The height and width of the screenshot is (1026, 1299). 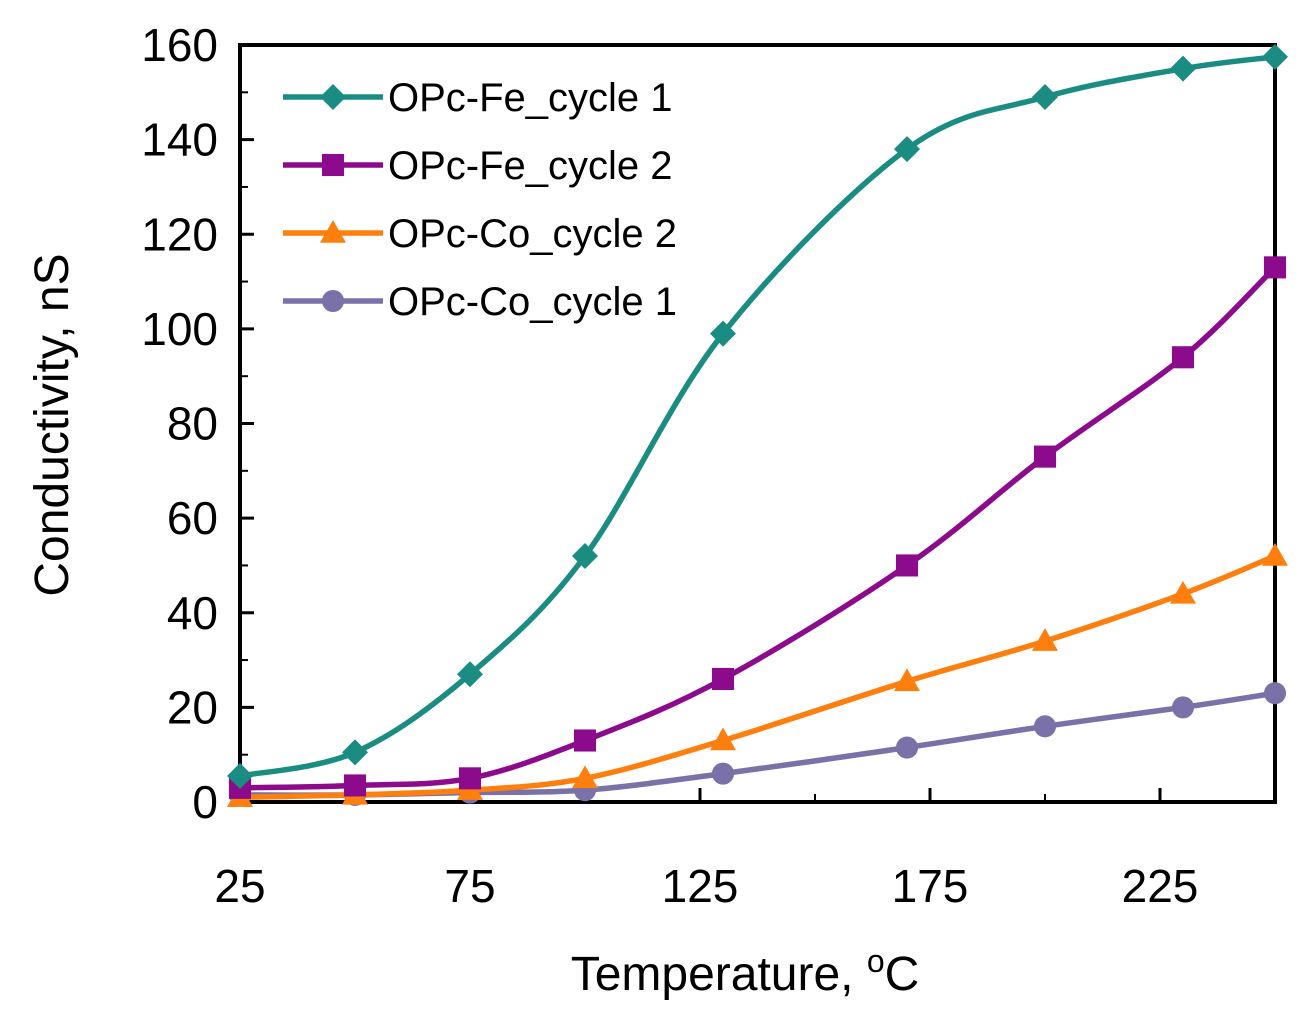 I want to click on y-axis-title: Conductivity, nS, so click(x=52, y=424).